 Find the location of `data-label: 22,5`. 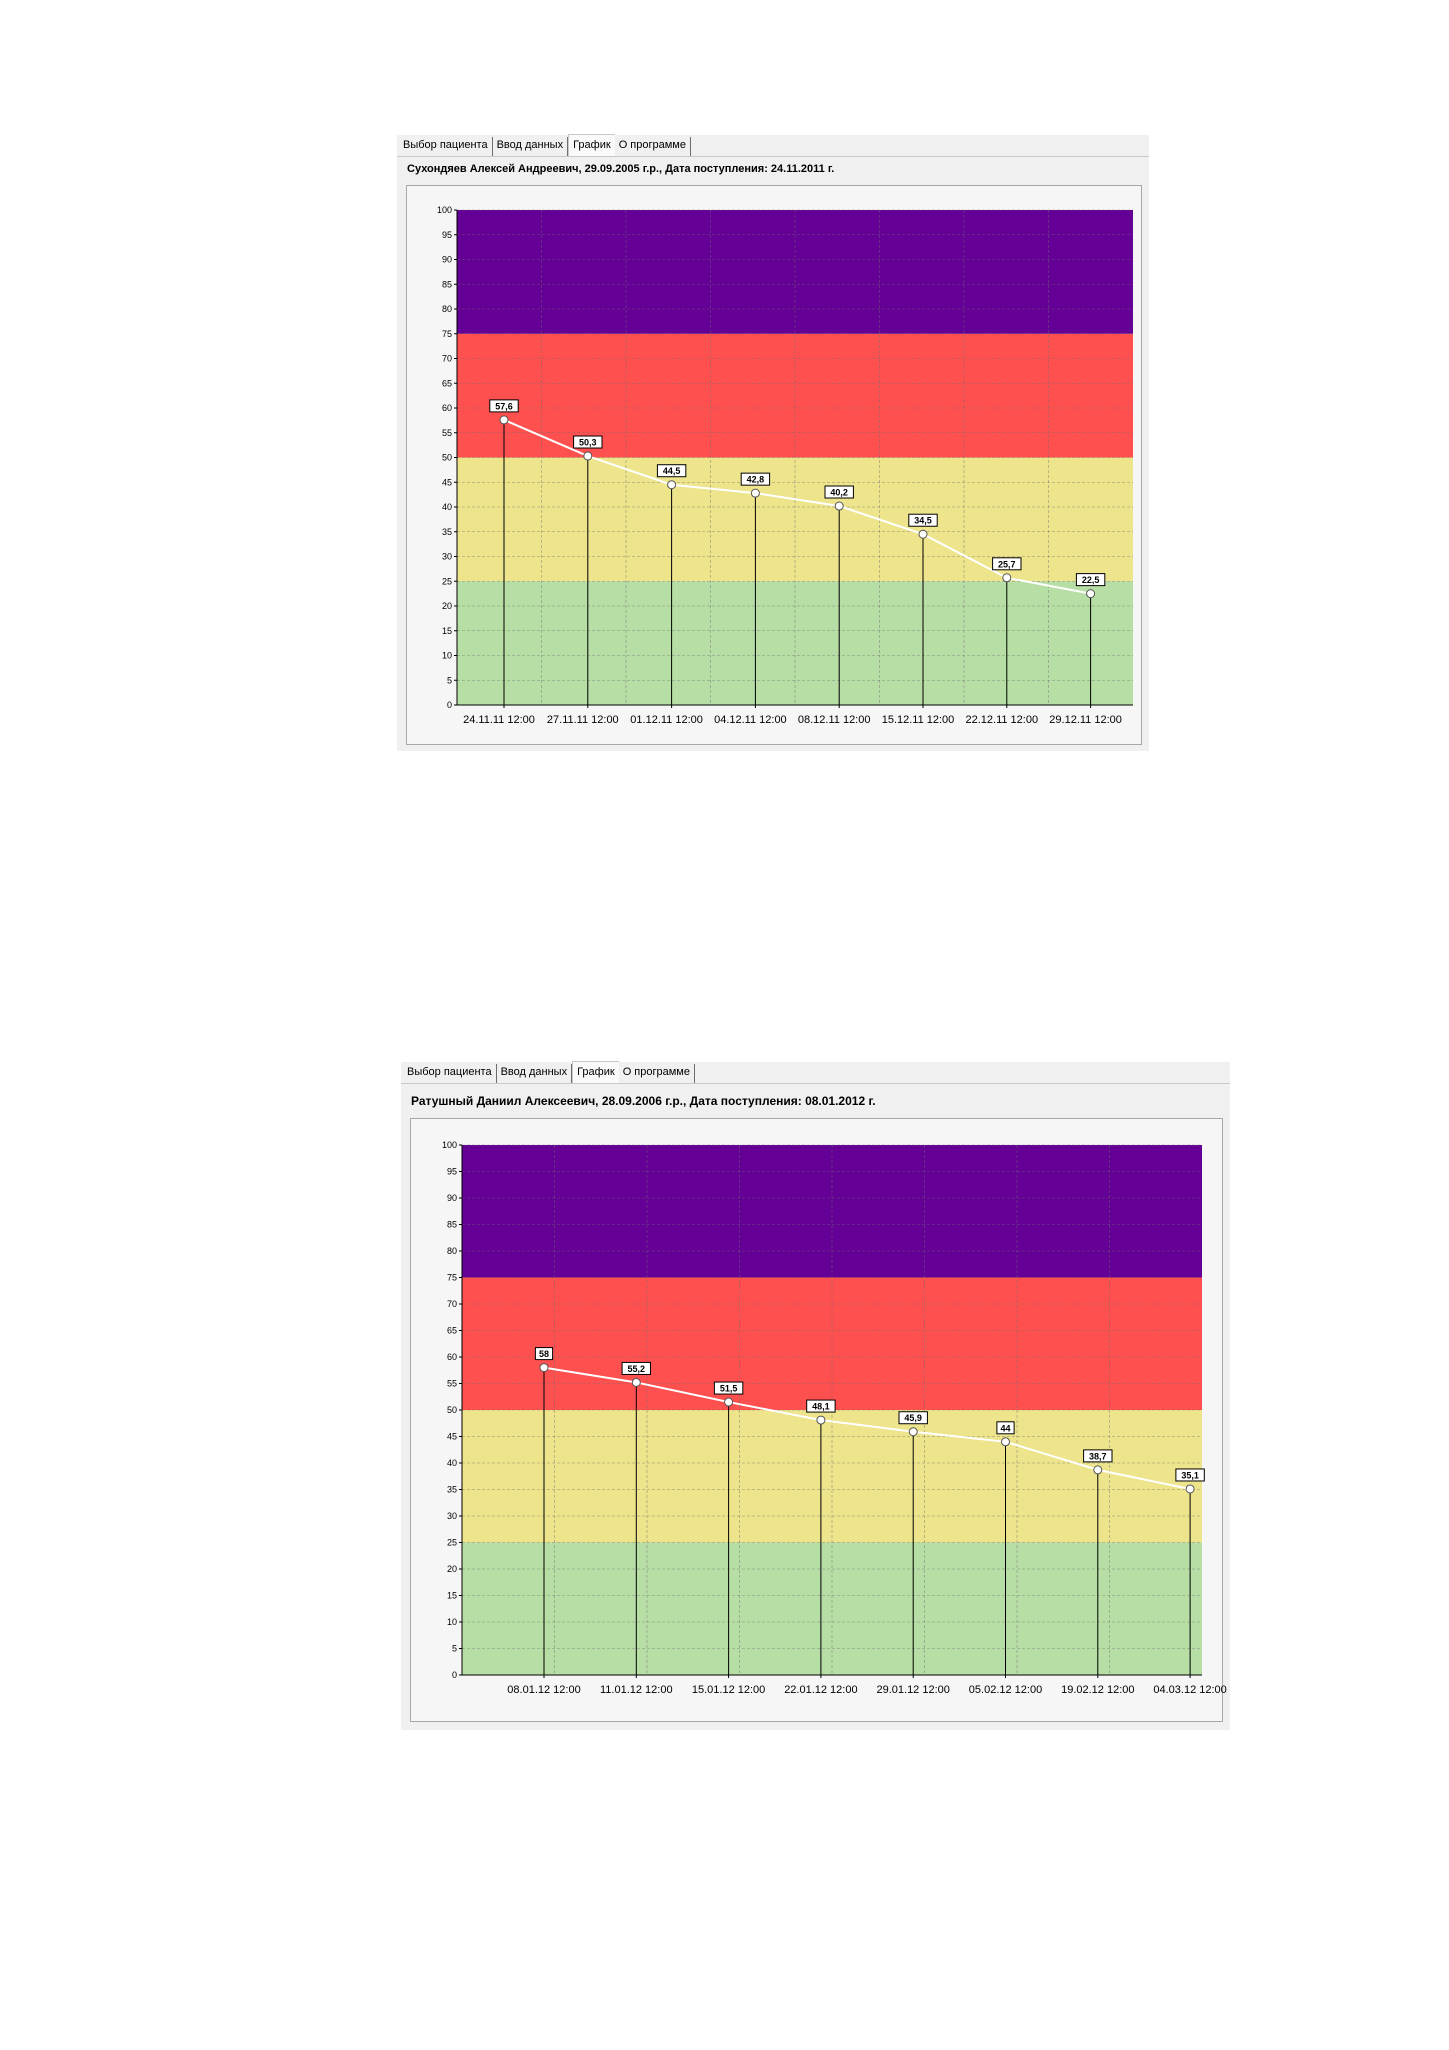

data-label: 22,5 is located at coordinates (1091, 580).